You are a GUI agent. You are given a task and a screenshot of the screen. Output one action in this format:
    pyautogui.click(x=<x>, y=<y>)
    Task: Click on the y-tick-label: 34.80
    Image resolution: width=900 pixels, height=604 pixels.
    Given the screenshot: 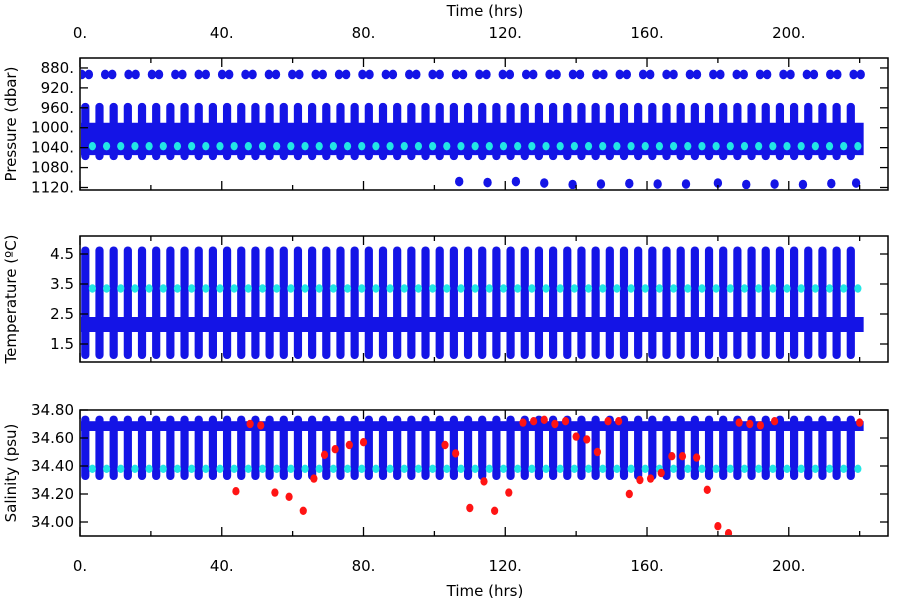 What is the action you would take?
    pyautogui.click(x=52, y=410)
    